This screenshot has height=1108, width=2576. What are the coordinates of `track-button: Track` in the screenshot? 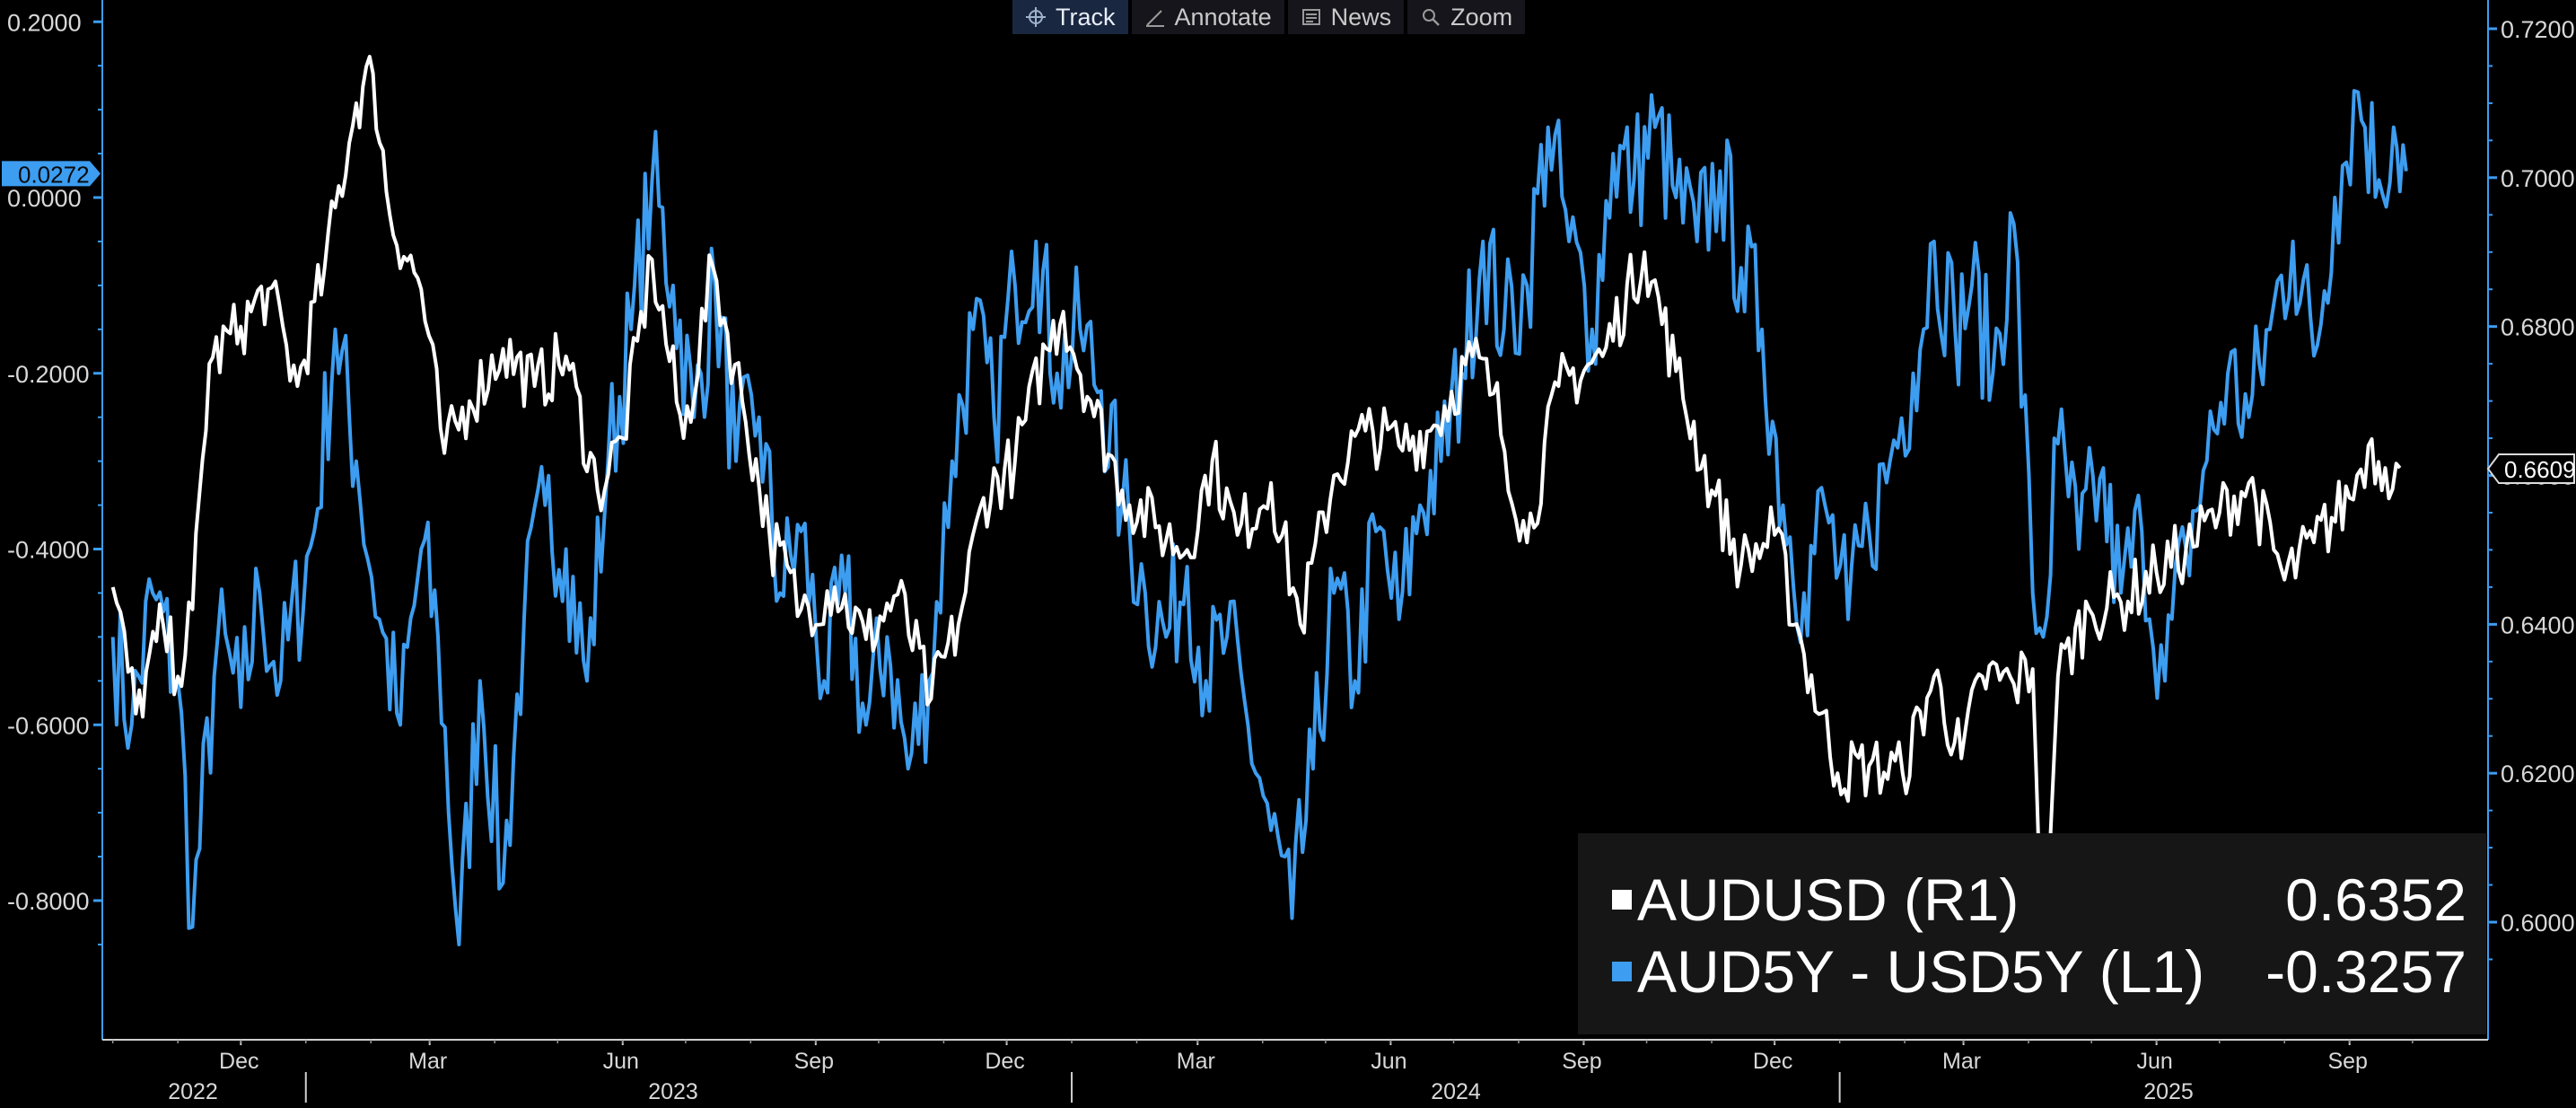 It's located at (1070, 17).